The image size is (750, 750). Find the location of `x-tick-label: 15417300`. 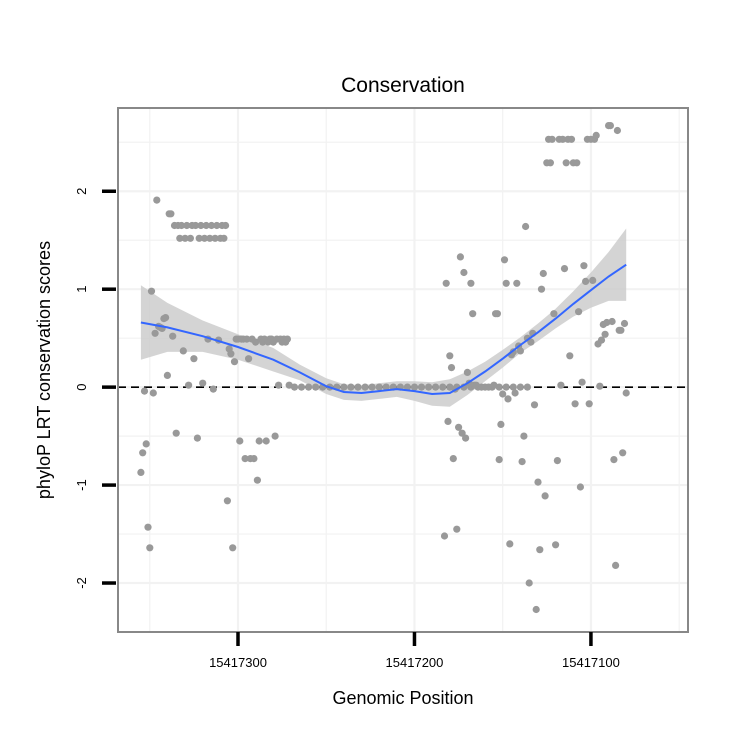

x-tick-label: 15417300 is located at coordinates (238, 662).